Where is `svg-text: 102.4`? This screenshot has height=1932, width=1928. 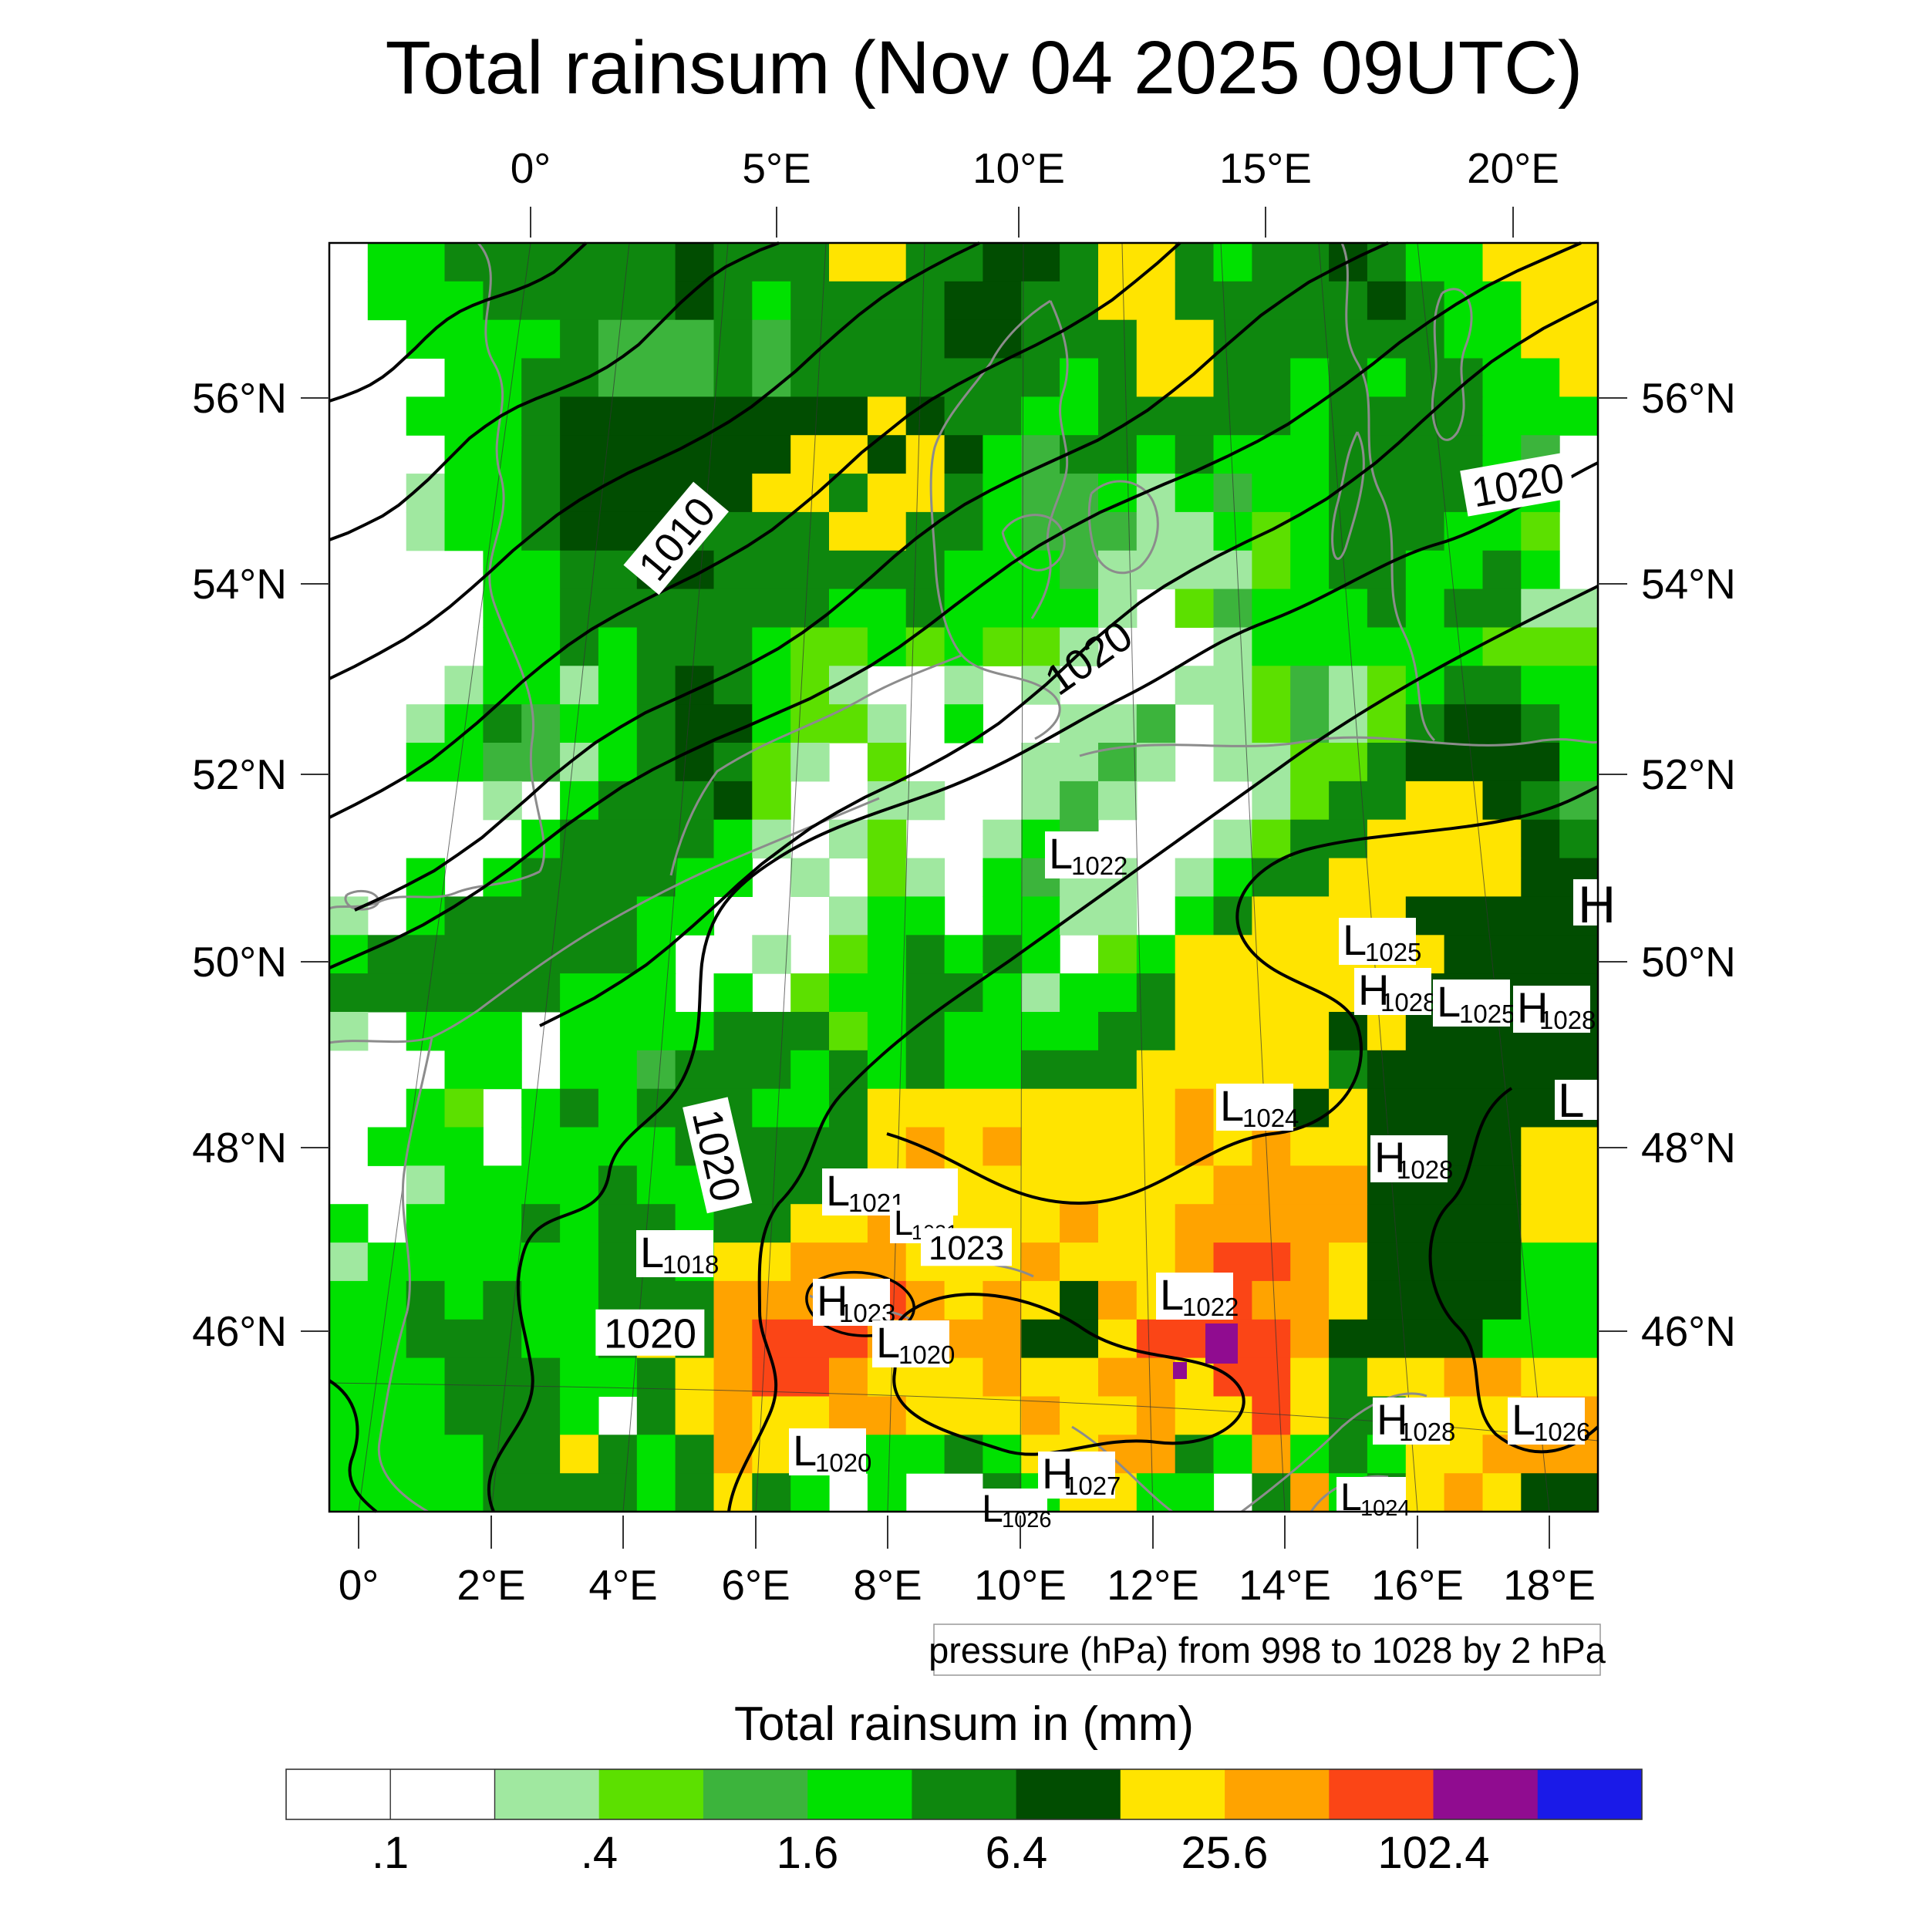
svg-text: 102.4 is located at coordinates (1433, 1853).